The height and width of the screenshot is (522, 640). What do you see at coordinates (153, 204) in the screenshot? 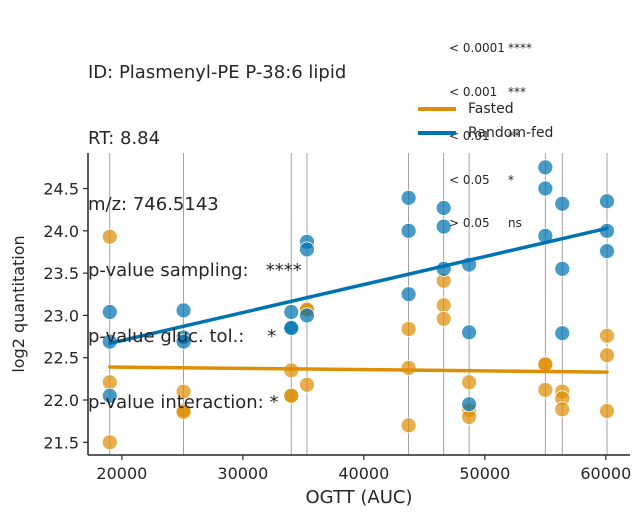
I see `title-line-mz: m/z: 746.5143` at bounding box center [153, 204].